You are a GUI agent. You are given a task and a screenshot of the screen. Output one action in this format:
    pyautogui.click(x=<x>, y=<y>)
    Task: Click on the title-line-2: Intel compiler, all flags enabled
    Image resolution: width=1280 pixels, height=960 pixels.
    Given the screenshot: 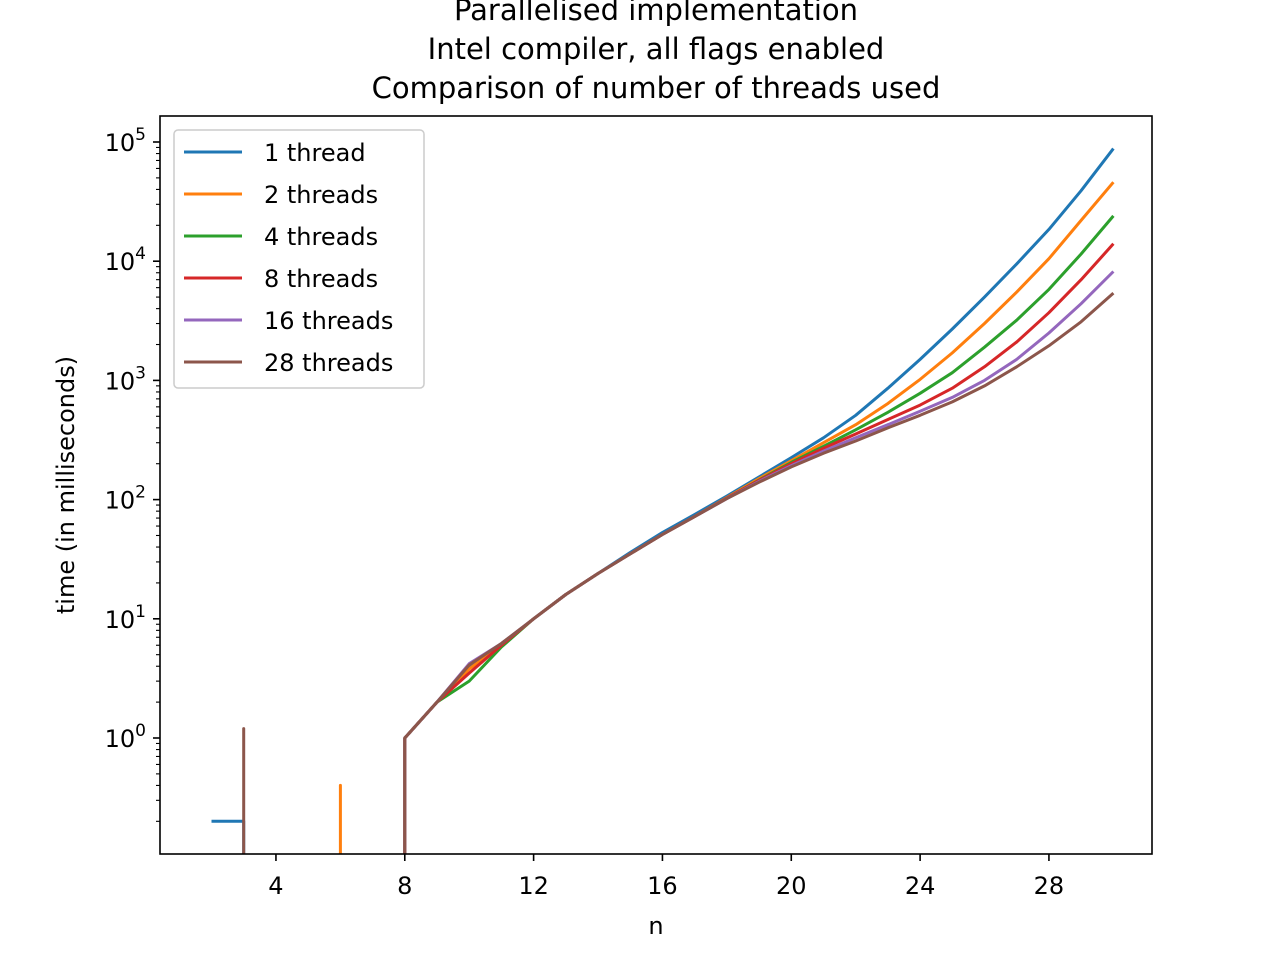 What is the action you would take?
    pyautogui.click(x=656, y=49)
    